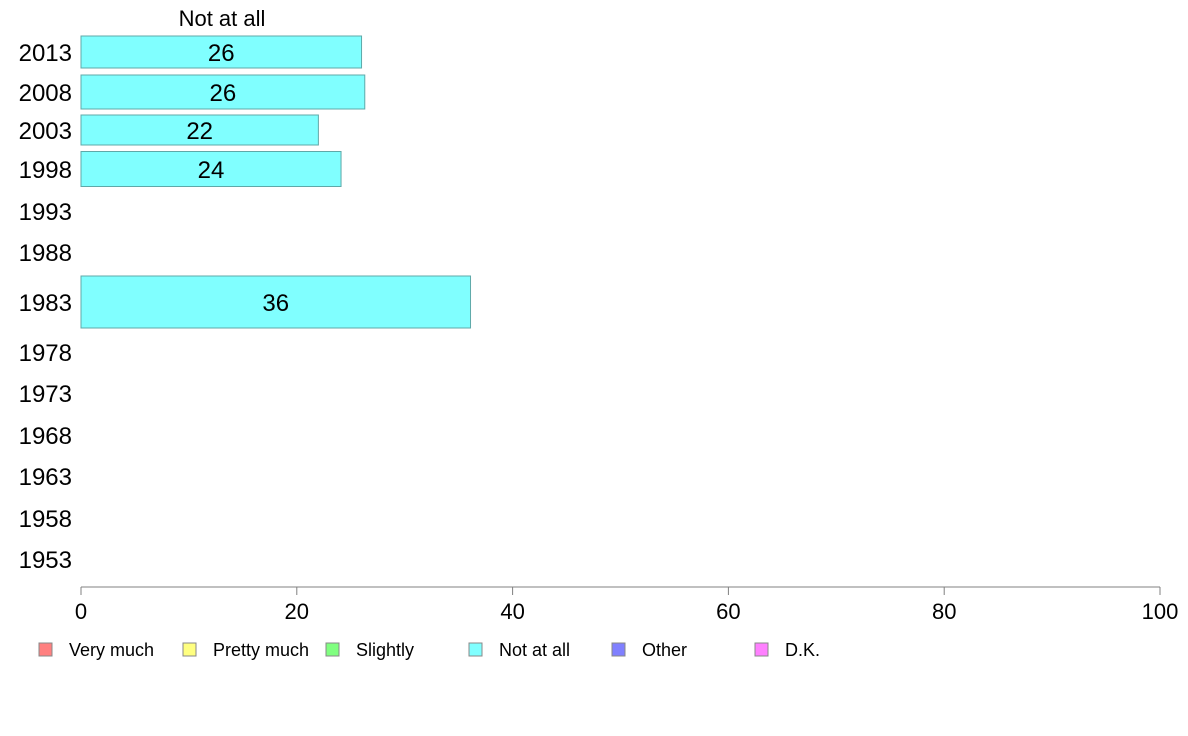 The width and height of the screenshot is (1188, 736). What do you see at coordinates (222, 18) in the screenshot?
I see `chart-title: Not at all` at bounding box center [222, 18].